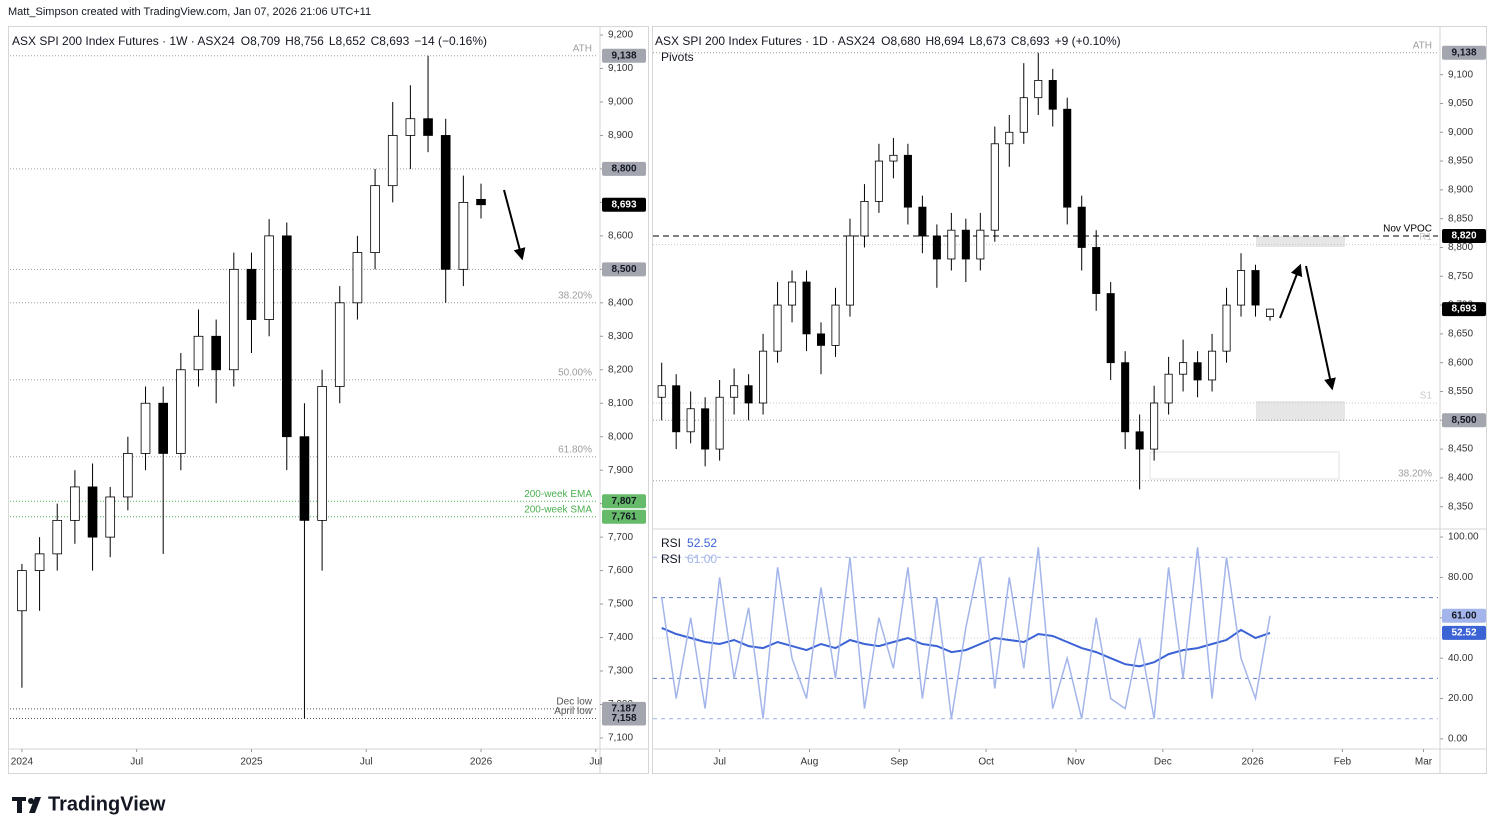  I want to click on x-tick-label: 2024, so click(22, 762).